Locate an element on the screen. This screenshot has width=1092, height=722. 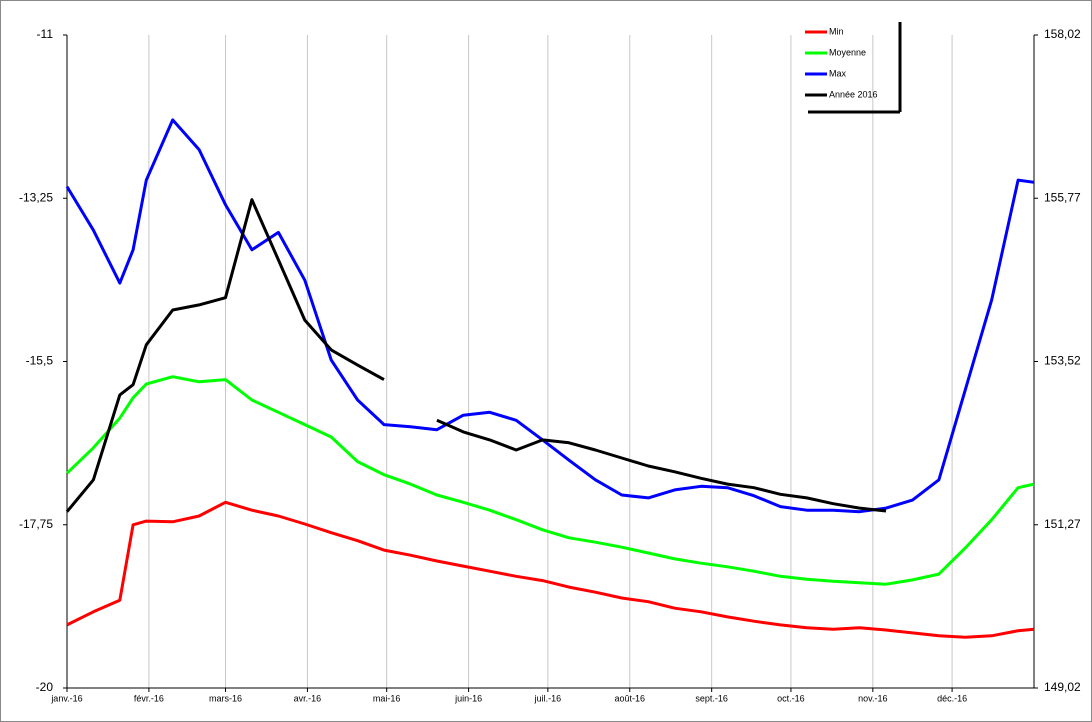
y-tick-label: -20 is located at coordinates (45, 687).